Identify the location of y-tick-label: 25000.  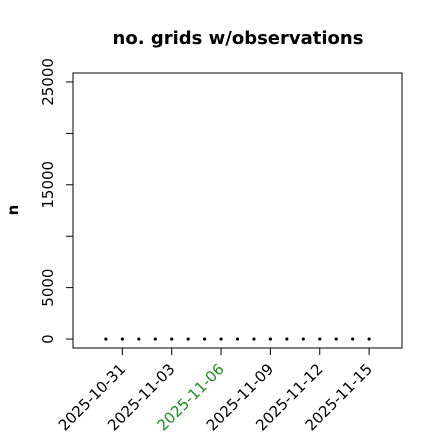
(48, 82).